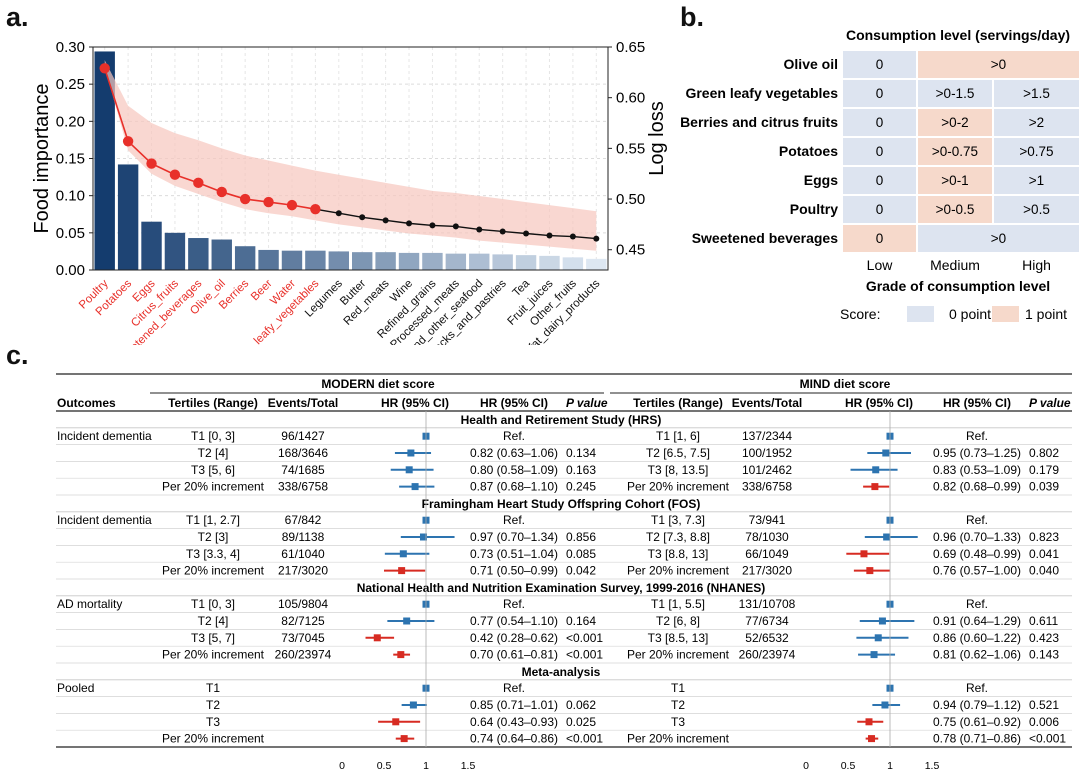 Image resolution: width=1080 pixels, height=777 pixels. I want to click on p-value: 0.025, so click(581, 722).